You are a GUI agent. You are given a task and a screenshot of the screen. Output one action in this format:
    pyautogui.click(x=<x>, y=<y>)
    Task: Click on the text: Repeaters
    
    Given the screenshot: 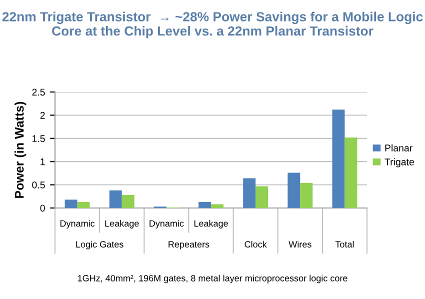 What is the action you would take?
    pyautogui.click(x=189, y=245)
    